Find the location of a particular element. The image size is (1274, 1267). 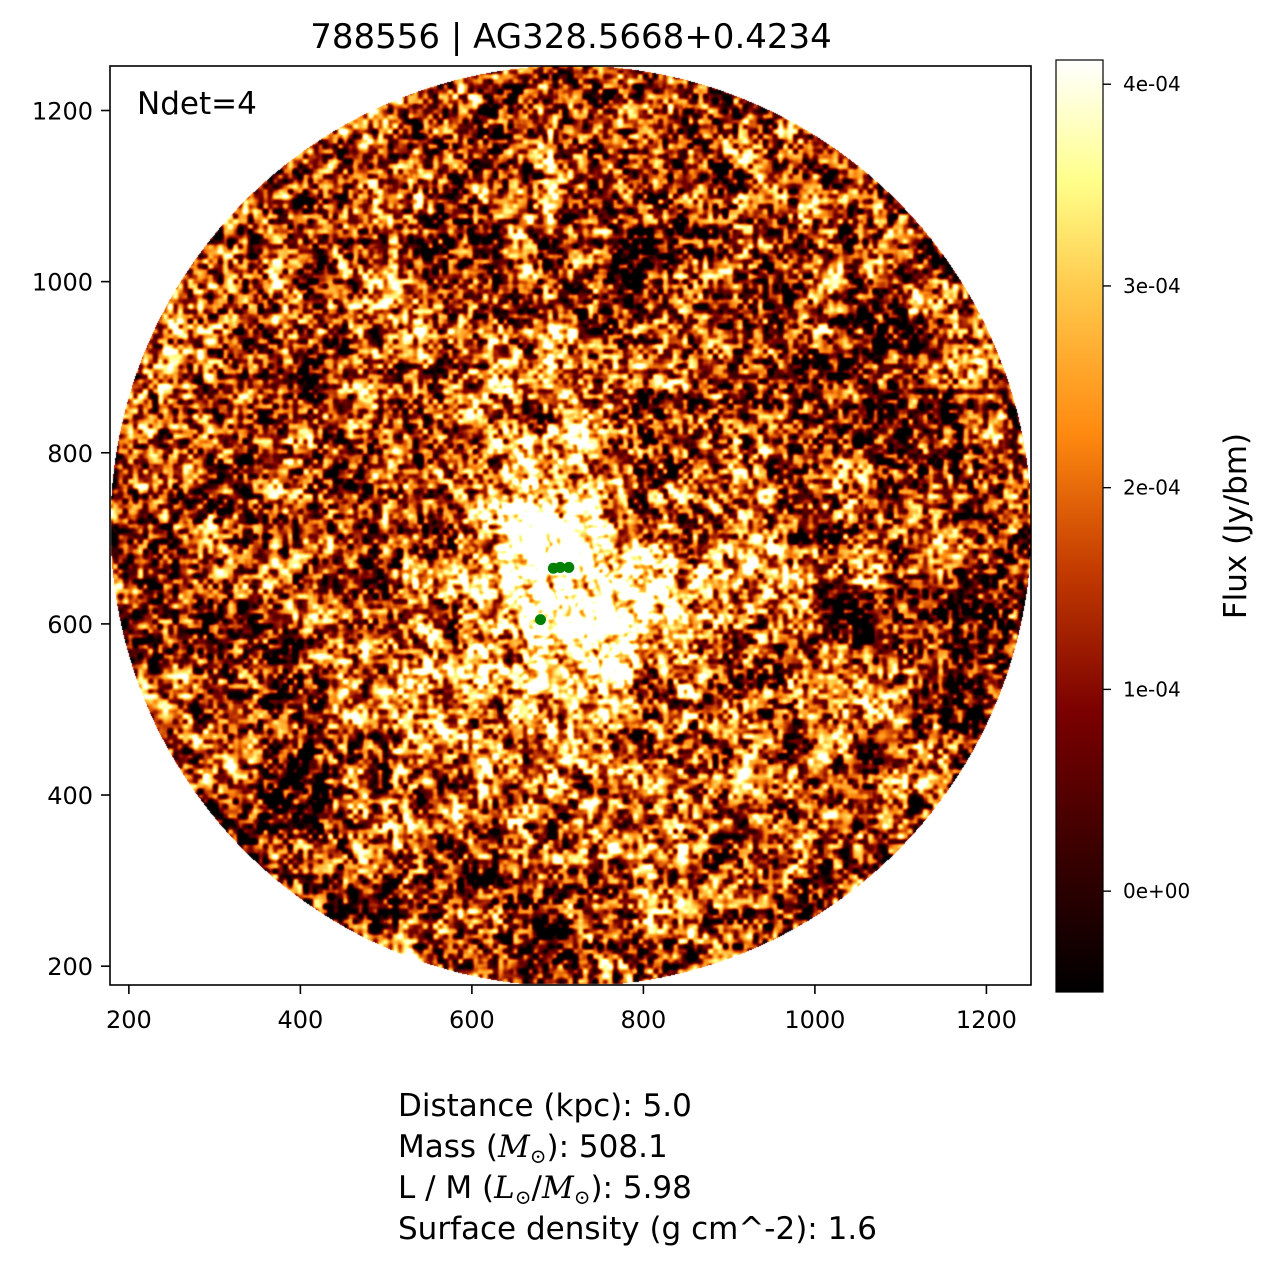

y-axis: 200 400 600 800 1000 1200 is located at coordinates (71, 539).